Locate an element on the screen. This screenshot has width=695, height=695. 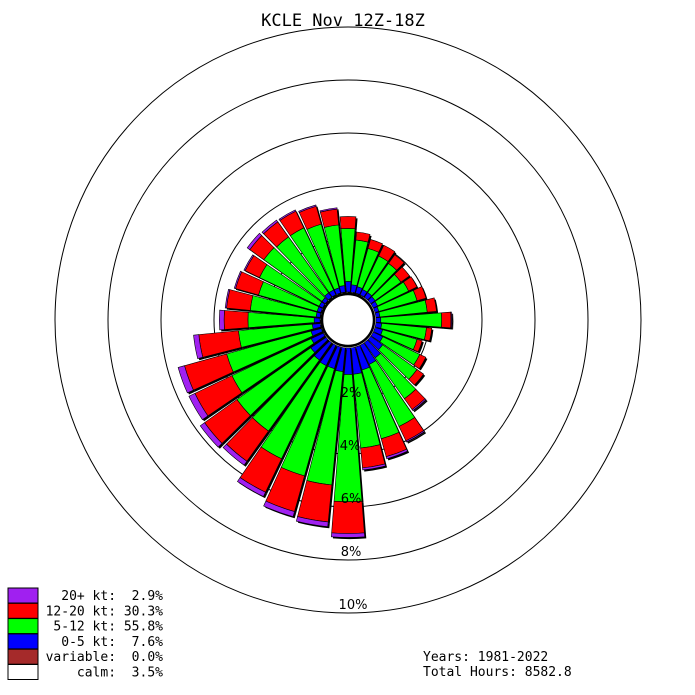
calm-center is located at coordinates (348, 320).